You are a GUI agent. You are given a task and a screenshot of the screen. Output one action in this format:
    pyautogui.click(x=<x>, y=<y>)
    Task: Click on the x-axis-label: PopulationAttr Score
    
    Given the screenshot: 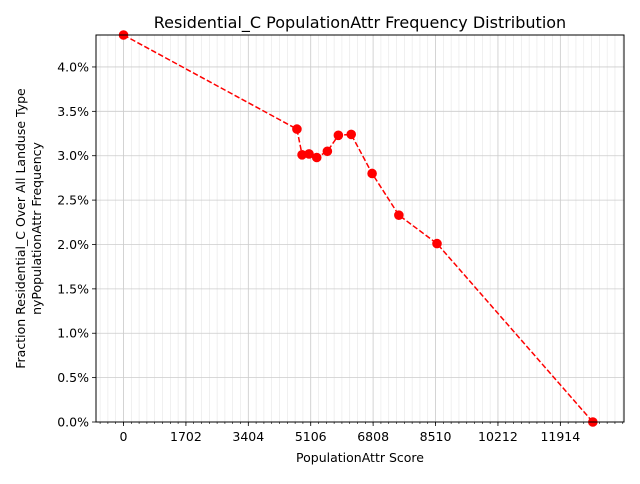 What is the action you would take?
    pyautogui.click(x=360, y=457)
    